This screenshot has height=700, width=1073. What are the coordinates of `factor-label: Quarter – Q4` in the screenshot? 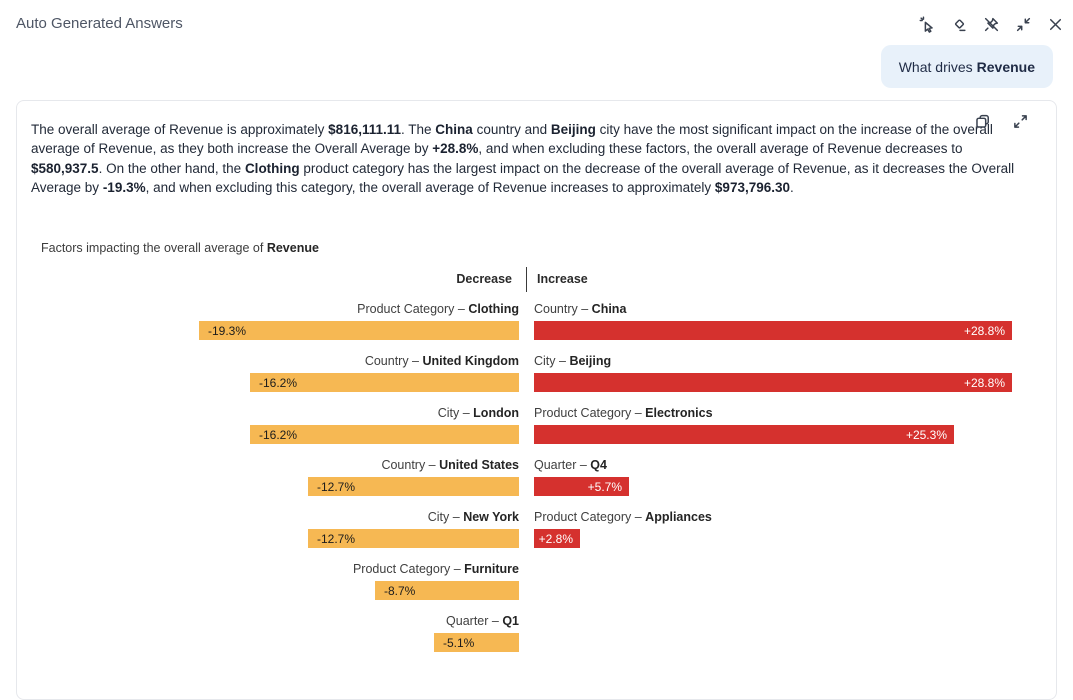 It's located at (570, 465).